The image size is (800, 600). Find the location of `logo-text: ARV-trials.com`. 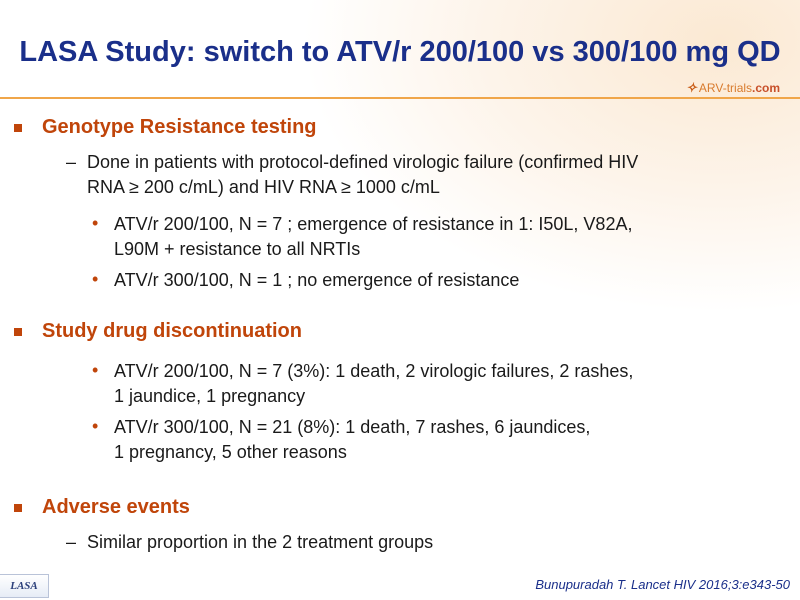

logo-text: ARV-trials.com is located at coordinates (739, 88).